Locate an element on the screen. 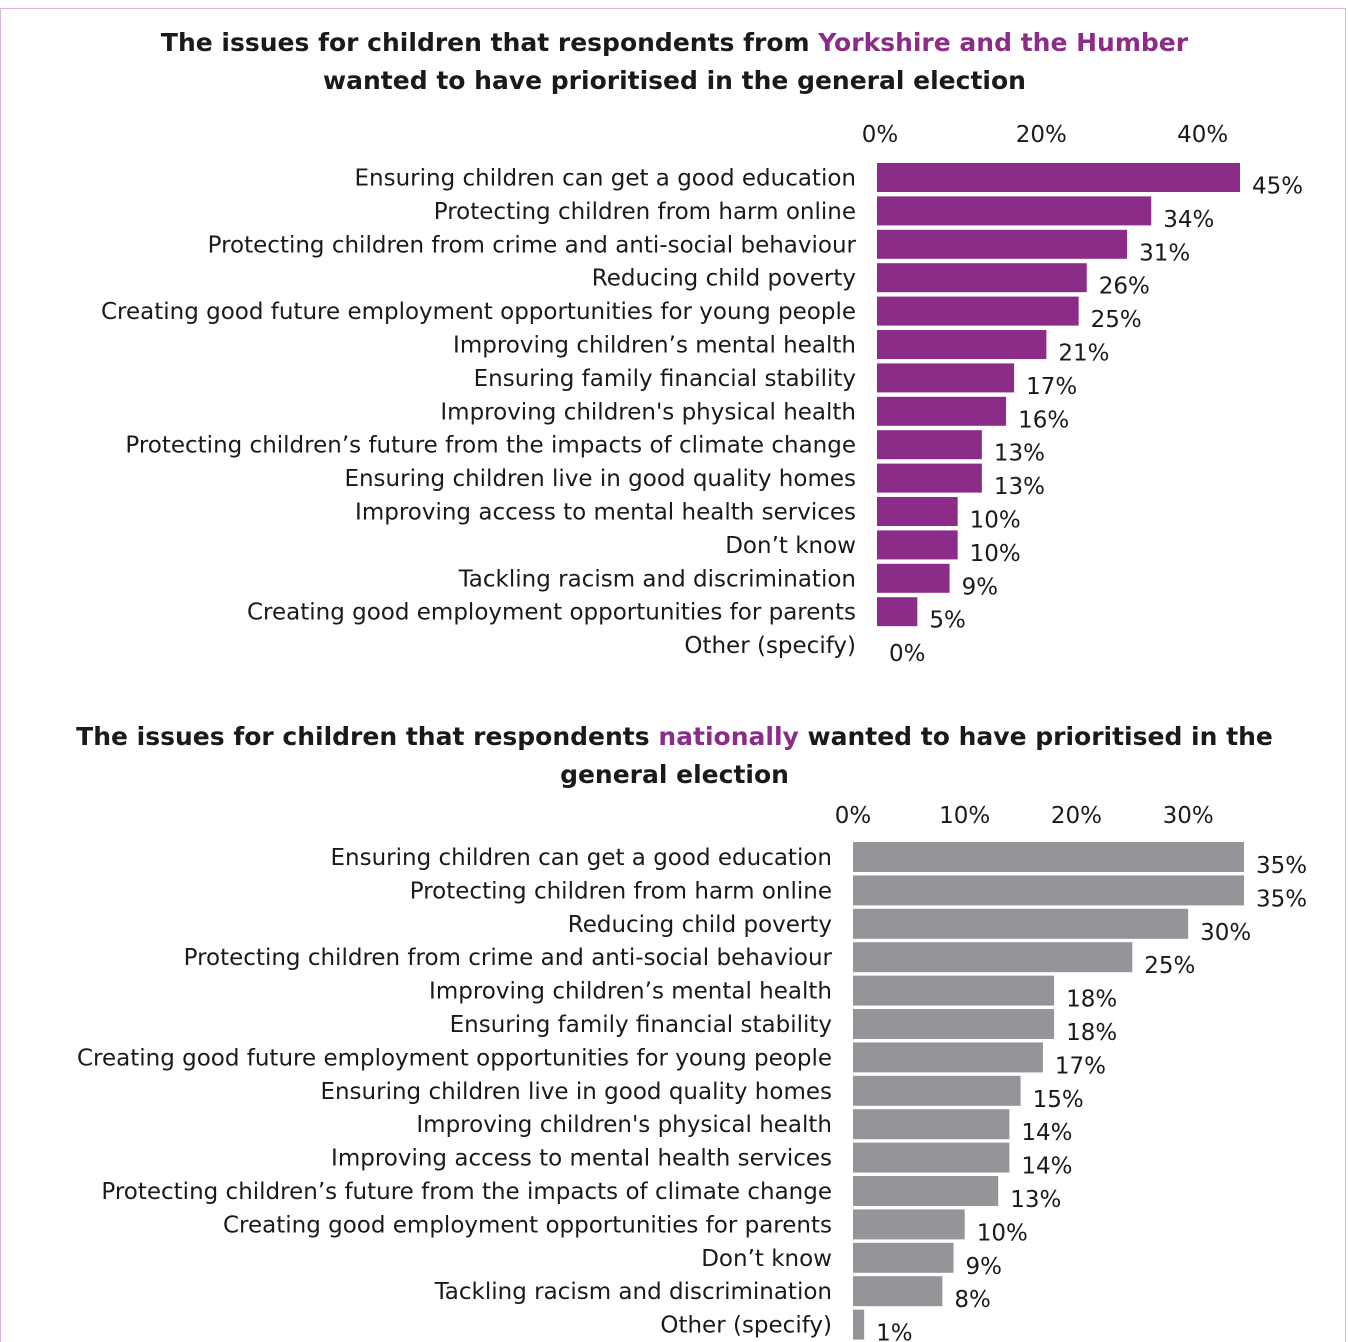 The height and width of the screenshot is (1342, 1349). chart1-category-label: Protecting children from harm online is located at coordinates (645, 212).